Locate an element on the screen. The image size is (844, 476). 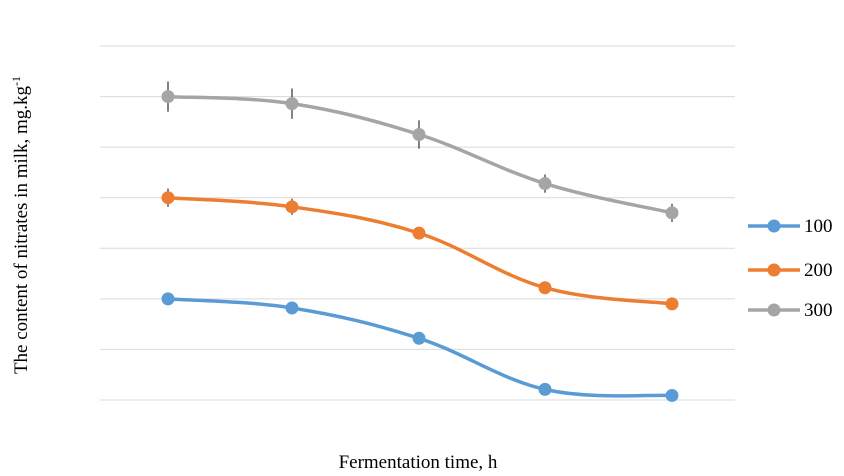
x-axis-label: Fermentation time, h is located at coordinates (418, 462).